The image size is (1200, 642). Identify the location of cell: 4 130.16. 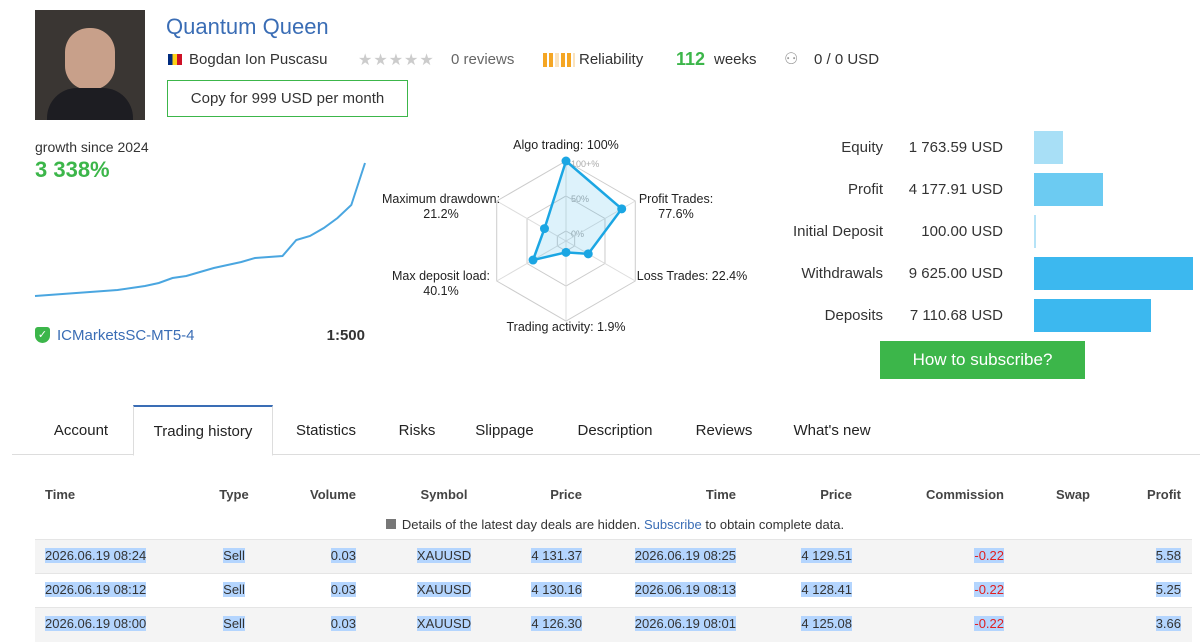
(551, 589).